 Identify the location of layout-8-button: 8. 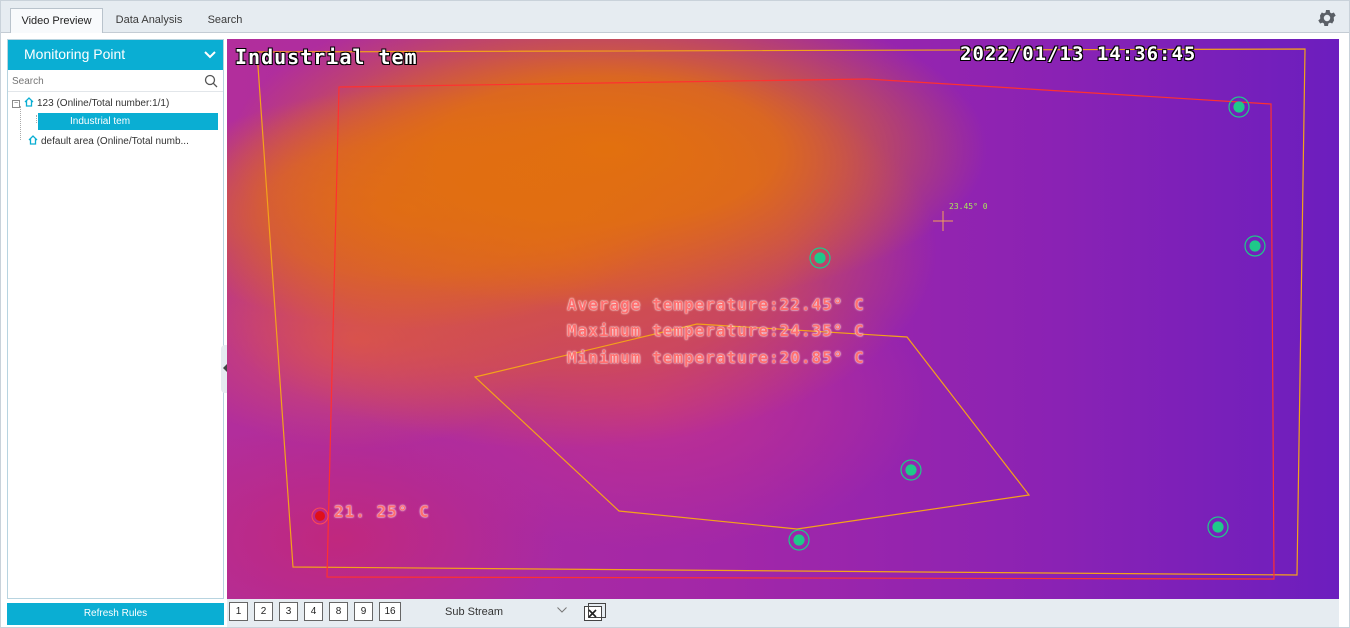
(338, 611).